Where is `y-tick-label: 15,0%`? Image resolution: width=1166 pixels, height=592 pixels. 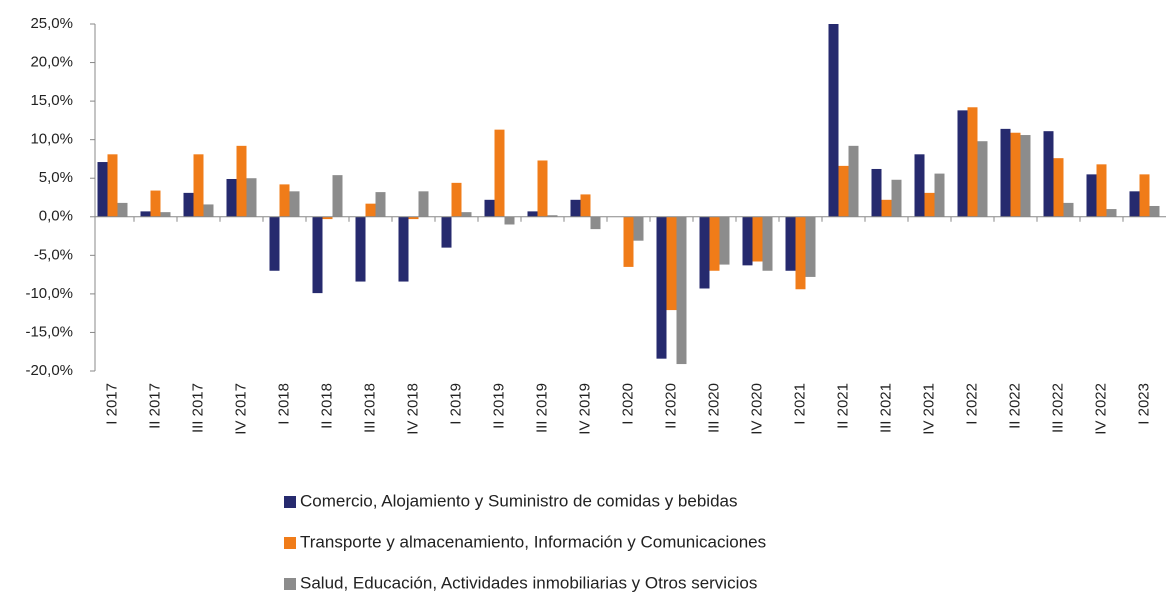 y-tick-label: 15,0% is located at coordinates (51, 100).